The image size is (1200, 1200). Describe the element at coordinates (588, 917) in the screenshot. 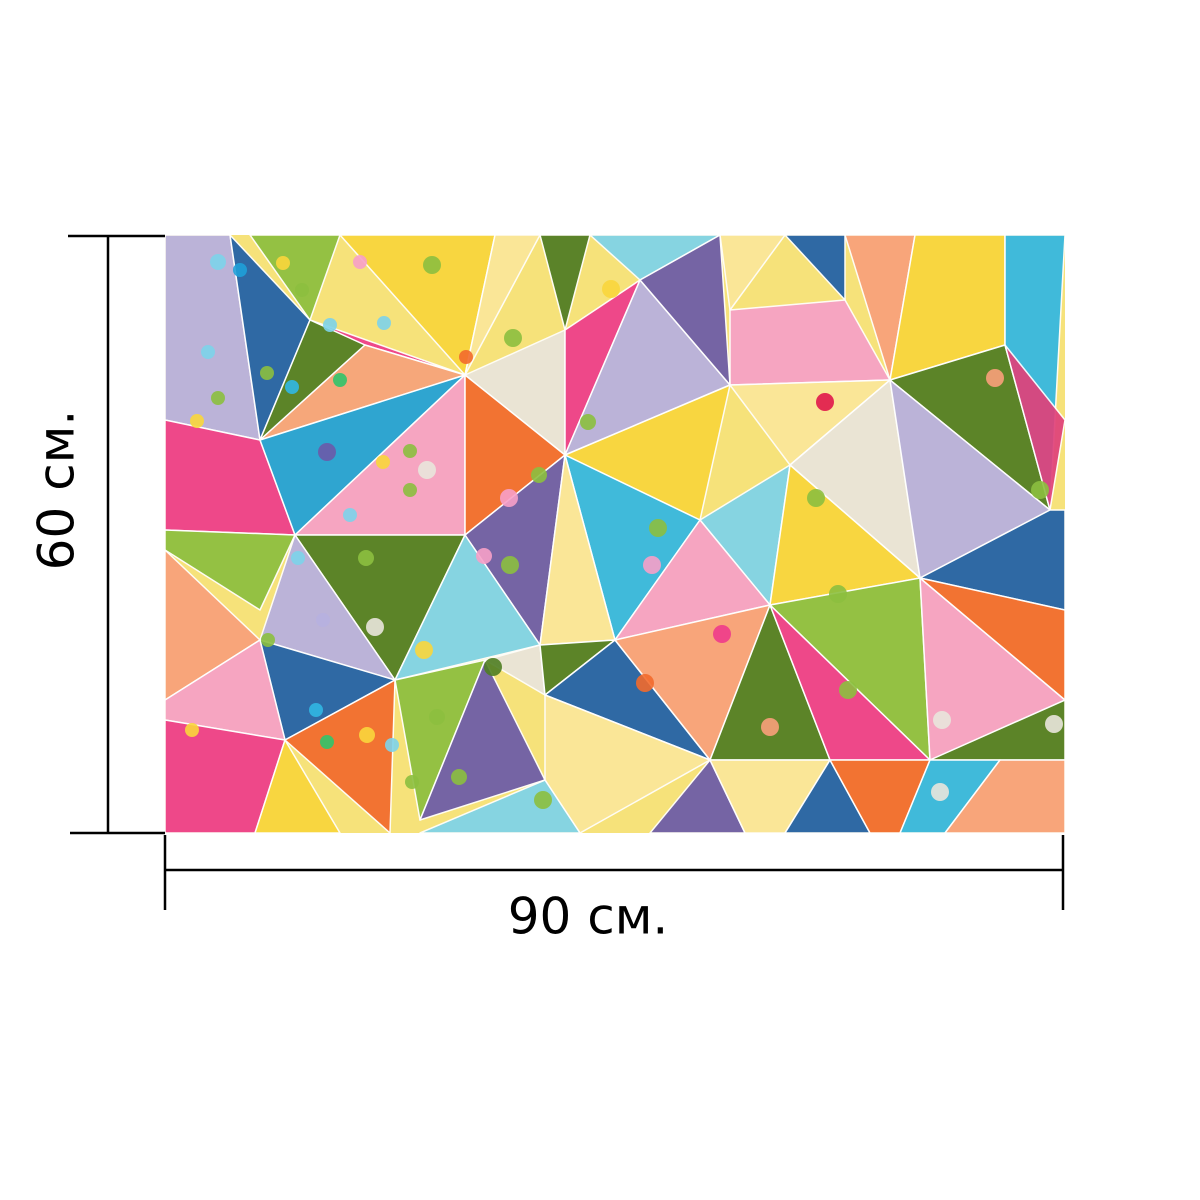

I see `width-label: 90 см.` at that location.